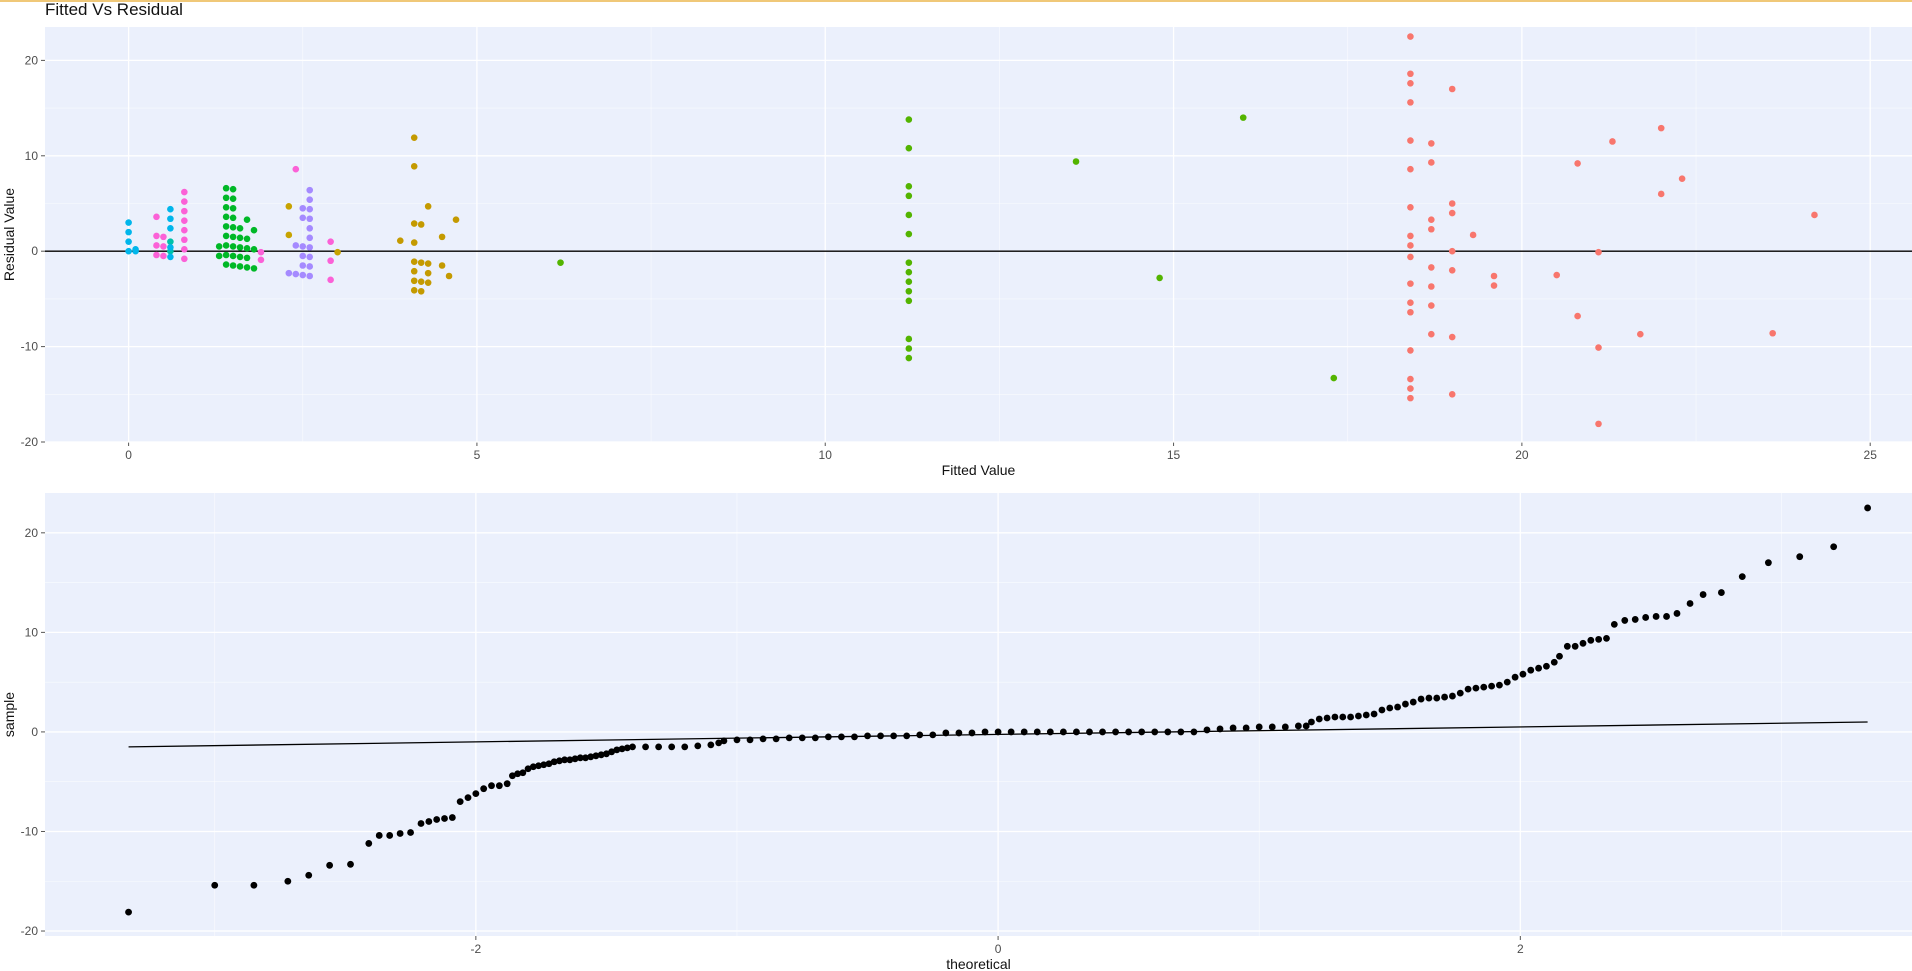 This screenshot has width=1912, height=971. I want to click on qq-x-tick-label: 0, so click(998, 949).